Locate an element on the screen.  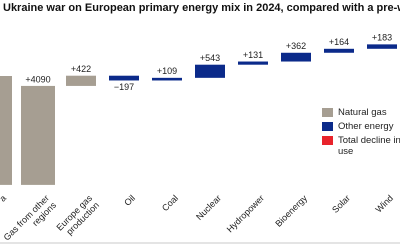
value-label: +362 is located at coordinates (296, 46).